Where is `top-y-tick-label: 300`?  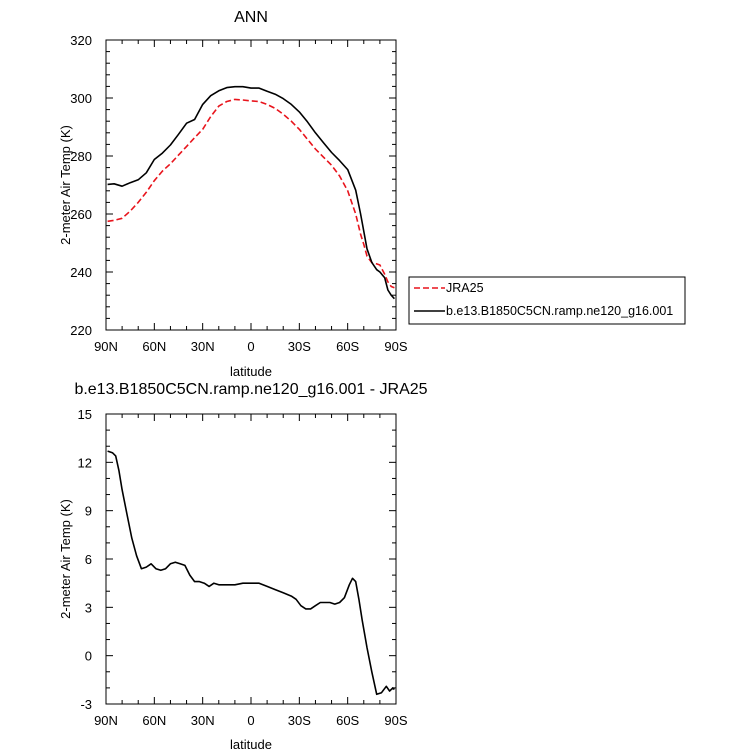
top-y-tick-label: 300 is located at coordinates (81, 98).